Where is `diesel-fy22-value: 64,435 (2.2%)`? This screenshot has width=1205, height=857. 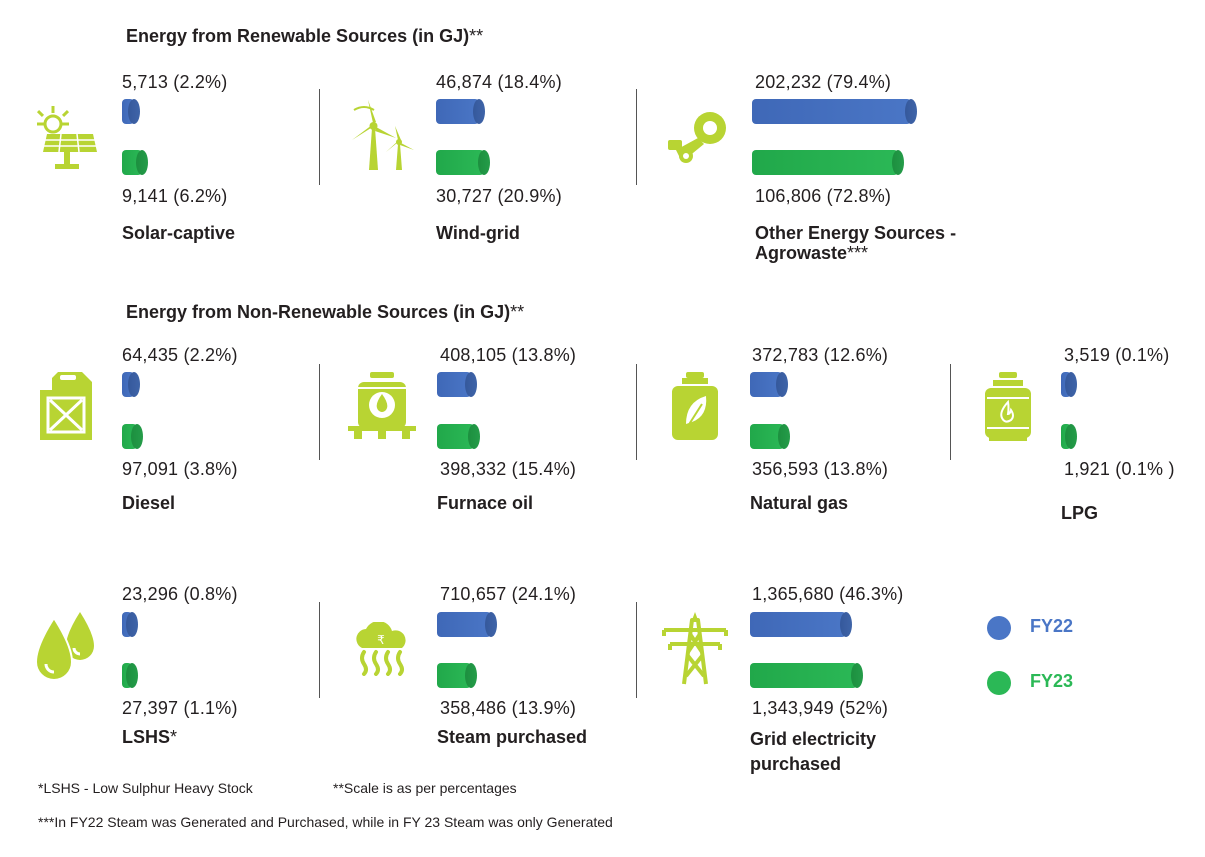
diesel-fy22-value: 64,435 (2.2%) is located at coordinates (180, 355).